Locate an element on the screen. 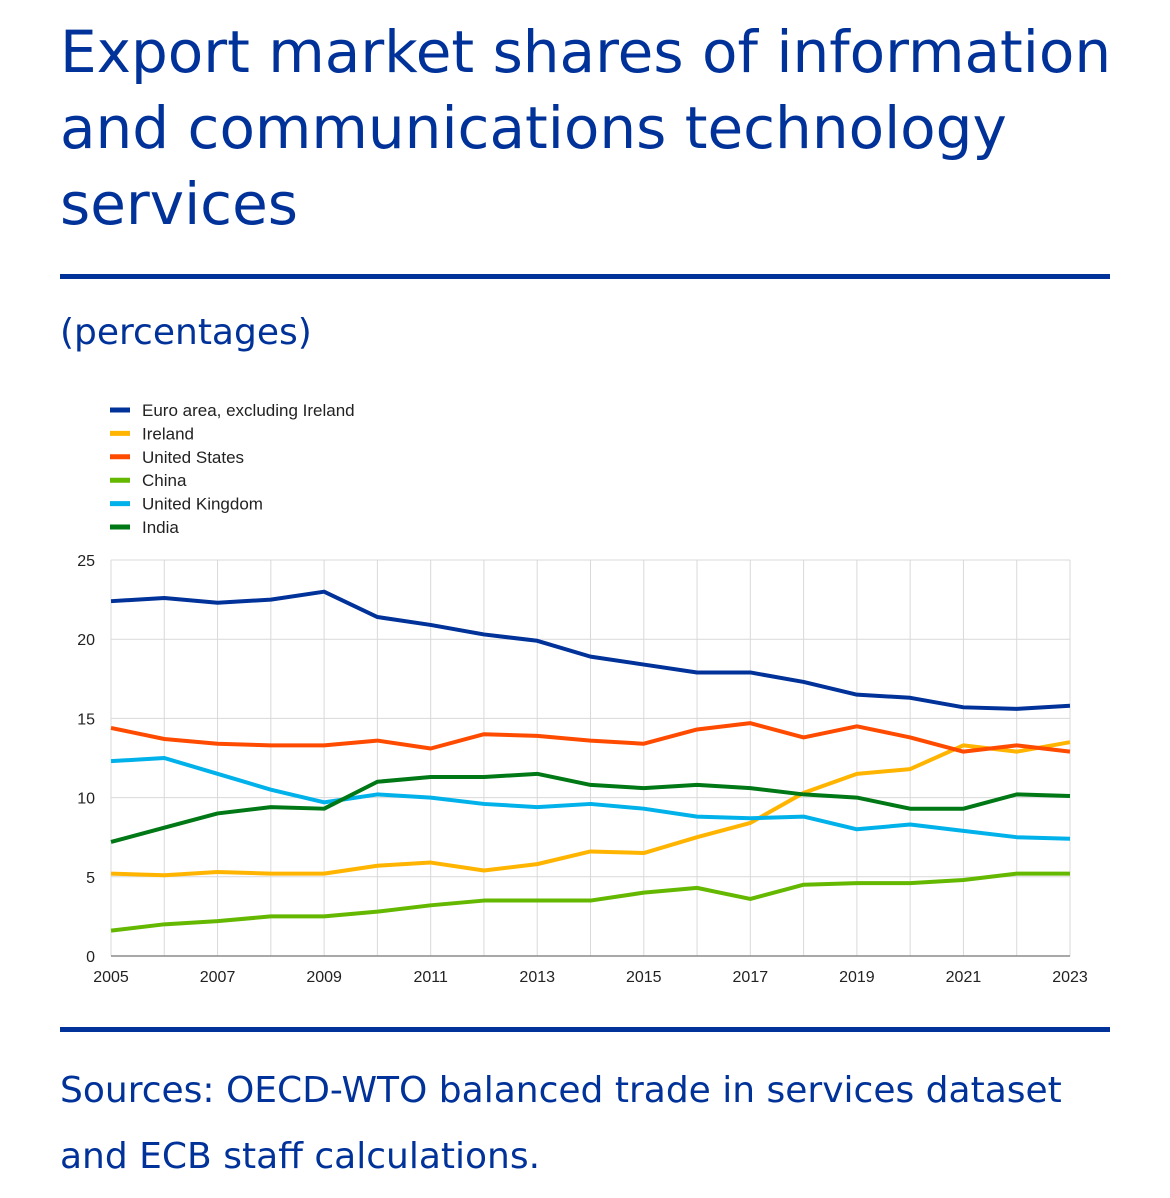  x-tick-label: 2015 is located at coordinates (644, 977).